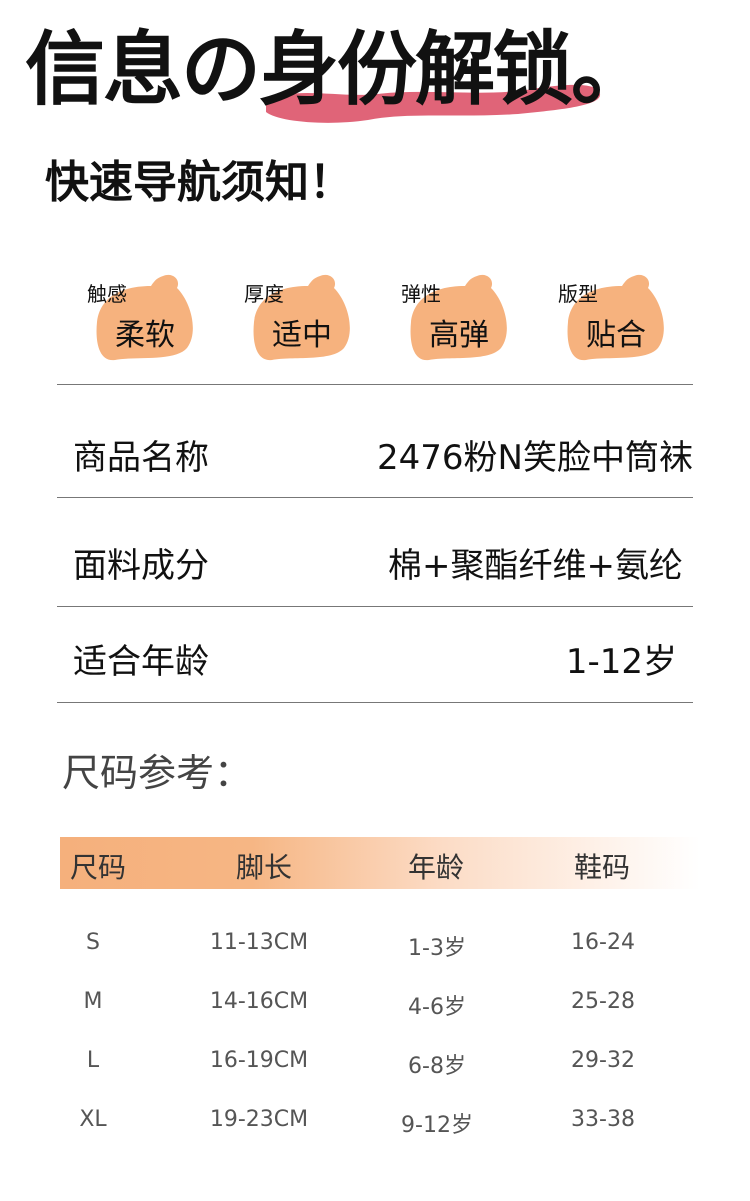 This screenshot has width=750, height=1201. I want to click on badge-value: 适中, so click(302, 335).